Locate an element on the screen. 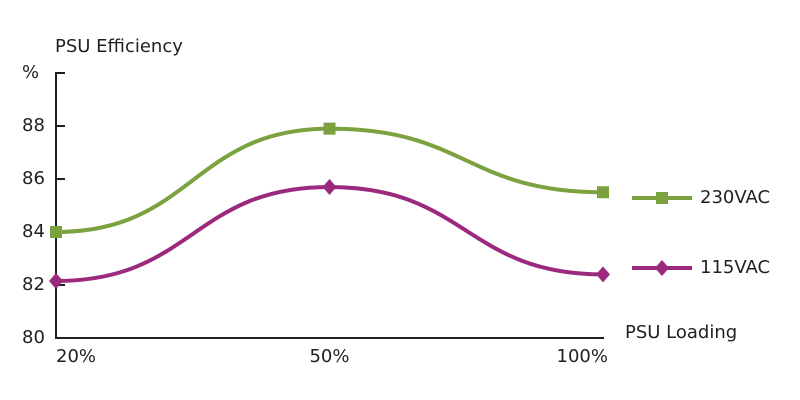 The width and height of the screenshot is (800, 400). x-tick-label: 20% is located at coordinates (76, 356).